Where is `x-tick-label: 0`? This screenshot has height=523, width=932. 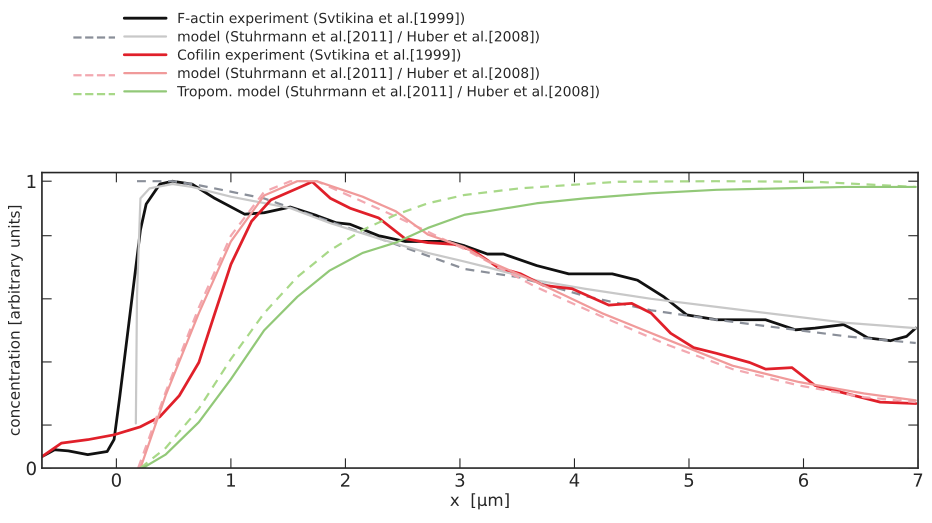 x-tick-label: 0 is located at coordinates (116, 480).